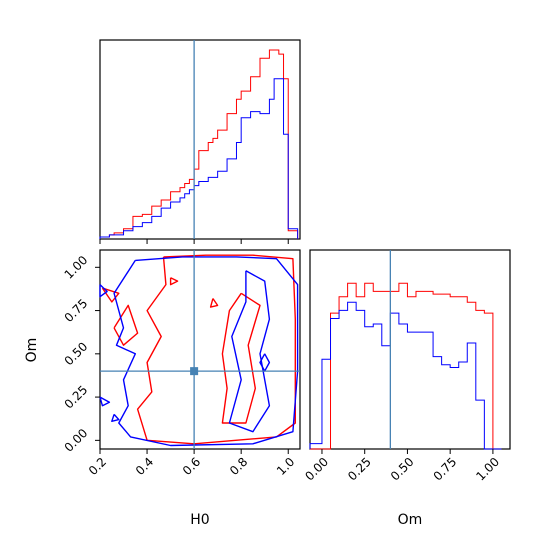 This screenshot has height=550, width=550. What do you see at coordinates (76, 397) in the screenshot?
I see `contour-y-tick-label: 0.25` at bounding box center [76, 397].